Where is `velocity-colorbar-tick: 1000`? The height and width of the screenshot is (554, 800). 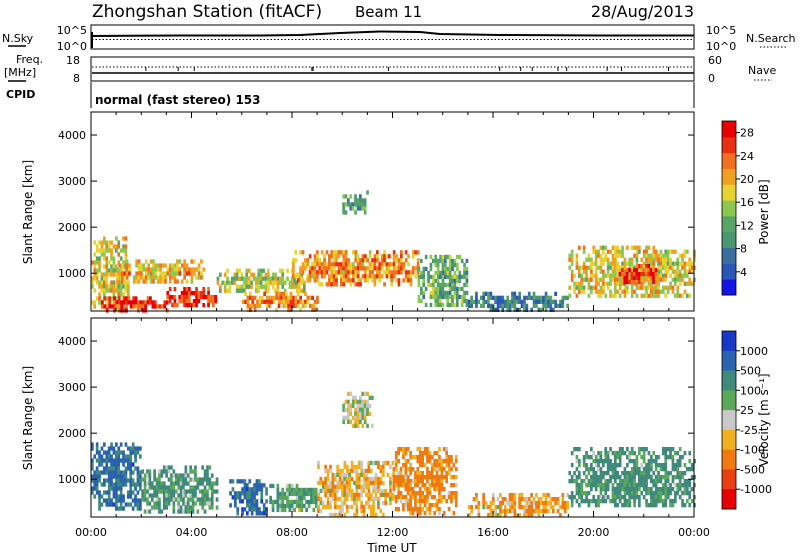
velocity-colorbar-tick: 1000 is located at coordinates (754, 351).